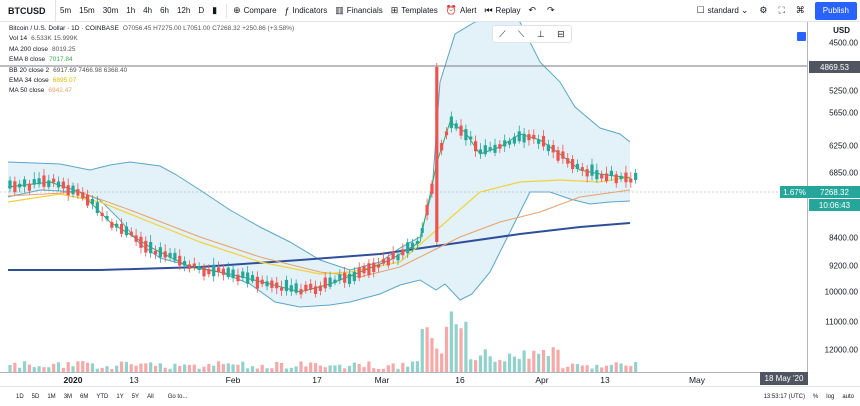 The width and height of the screenshot is (860, 406). What do you see at coordinates (148, 10) in the screenshot?
I see `interval-4h: 4h` at bounding box center [148, 10].